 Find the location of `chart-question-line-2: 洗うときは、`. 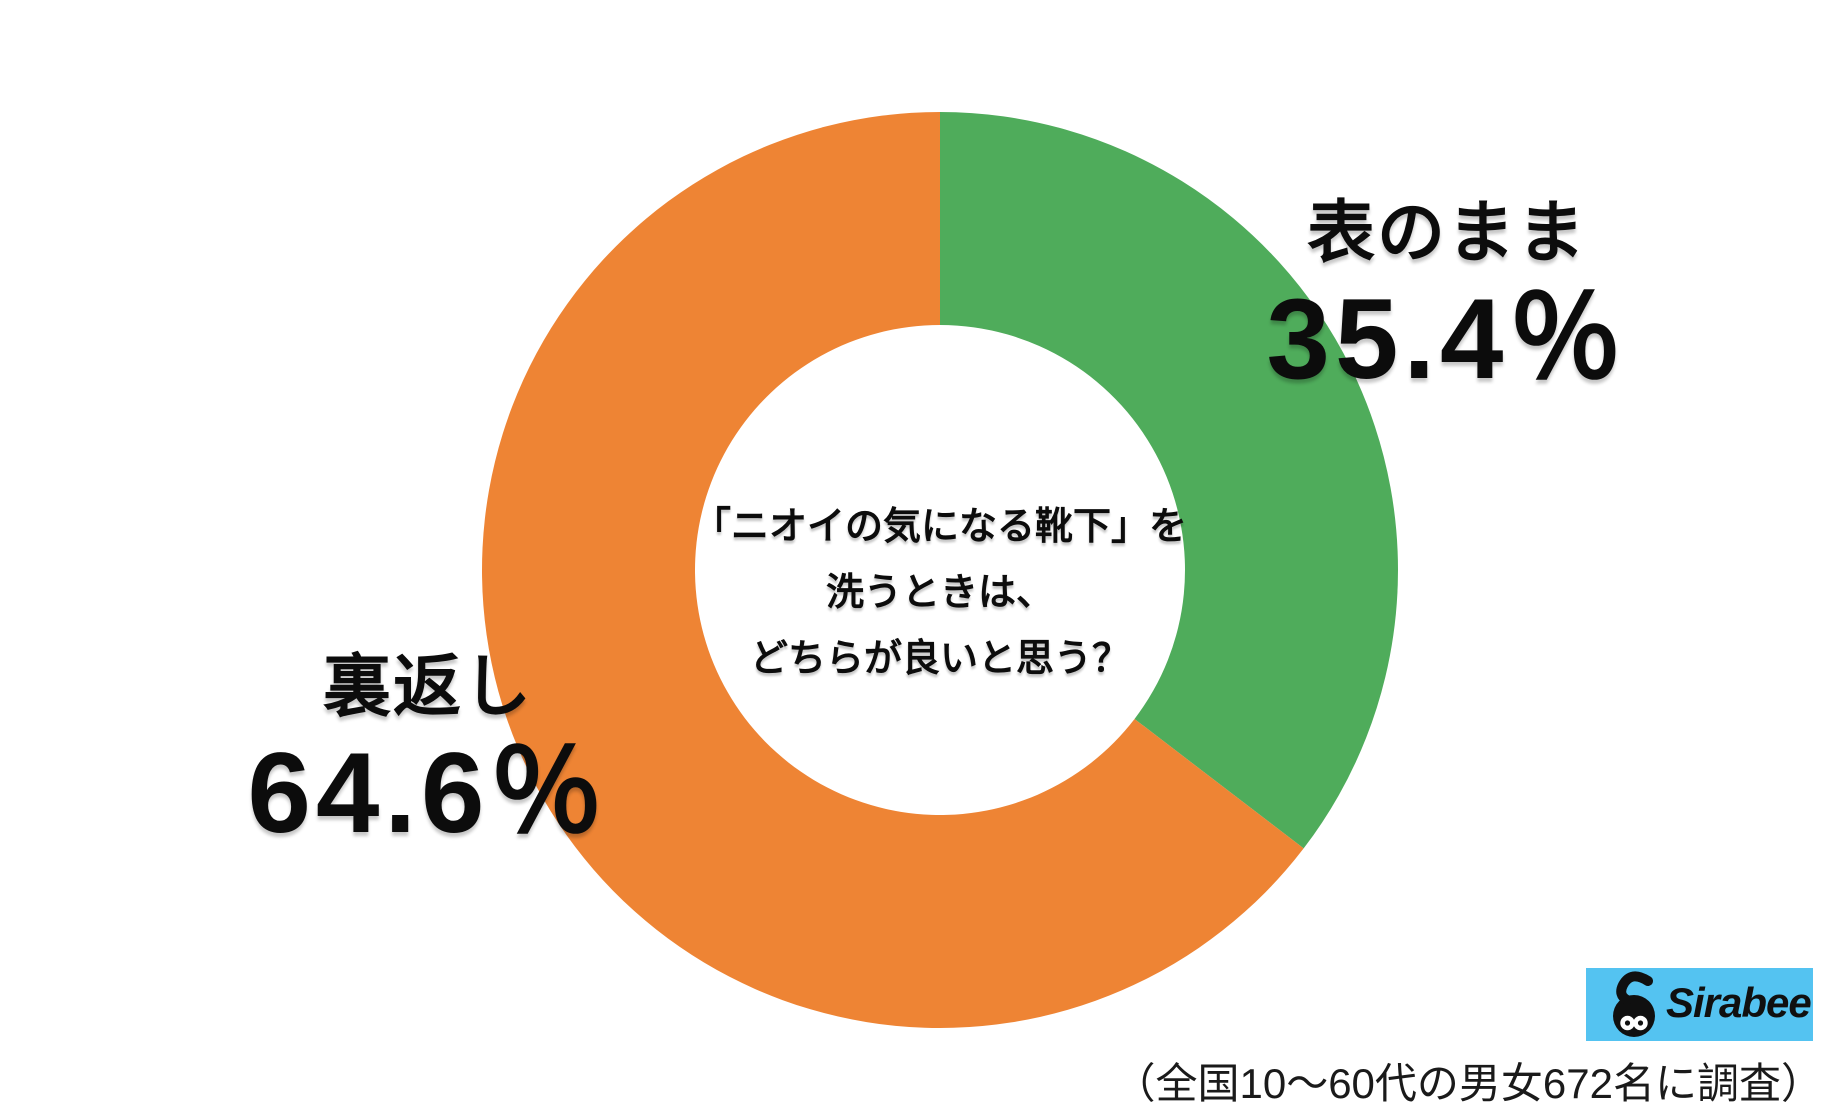

chart-question-line-2: 洗うときは、 is located at coordinates (940, 593).